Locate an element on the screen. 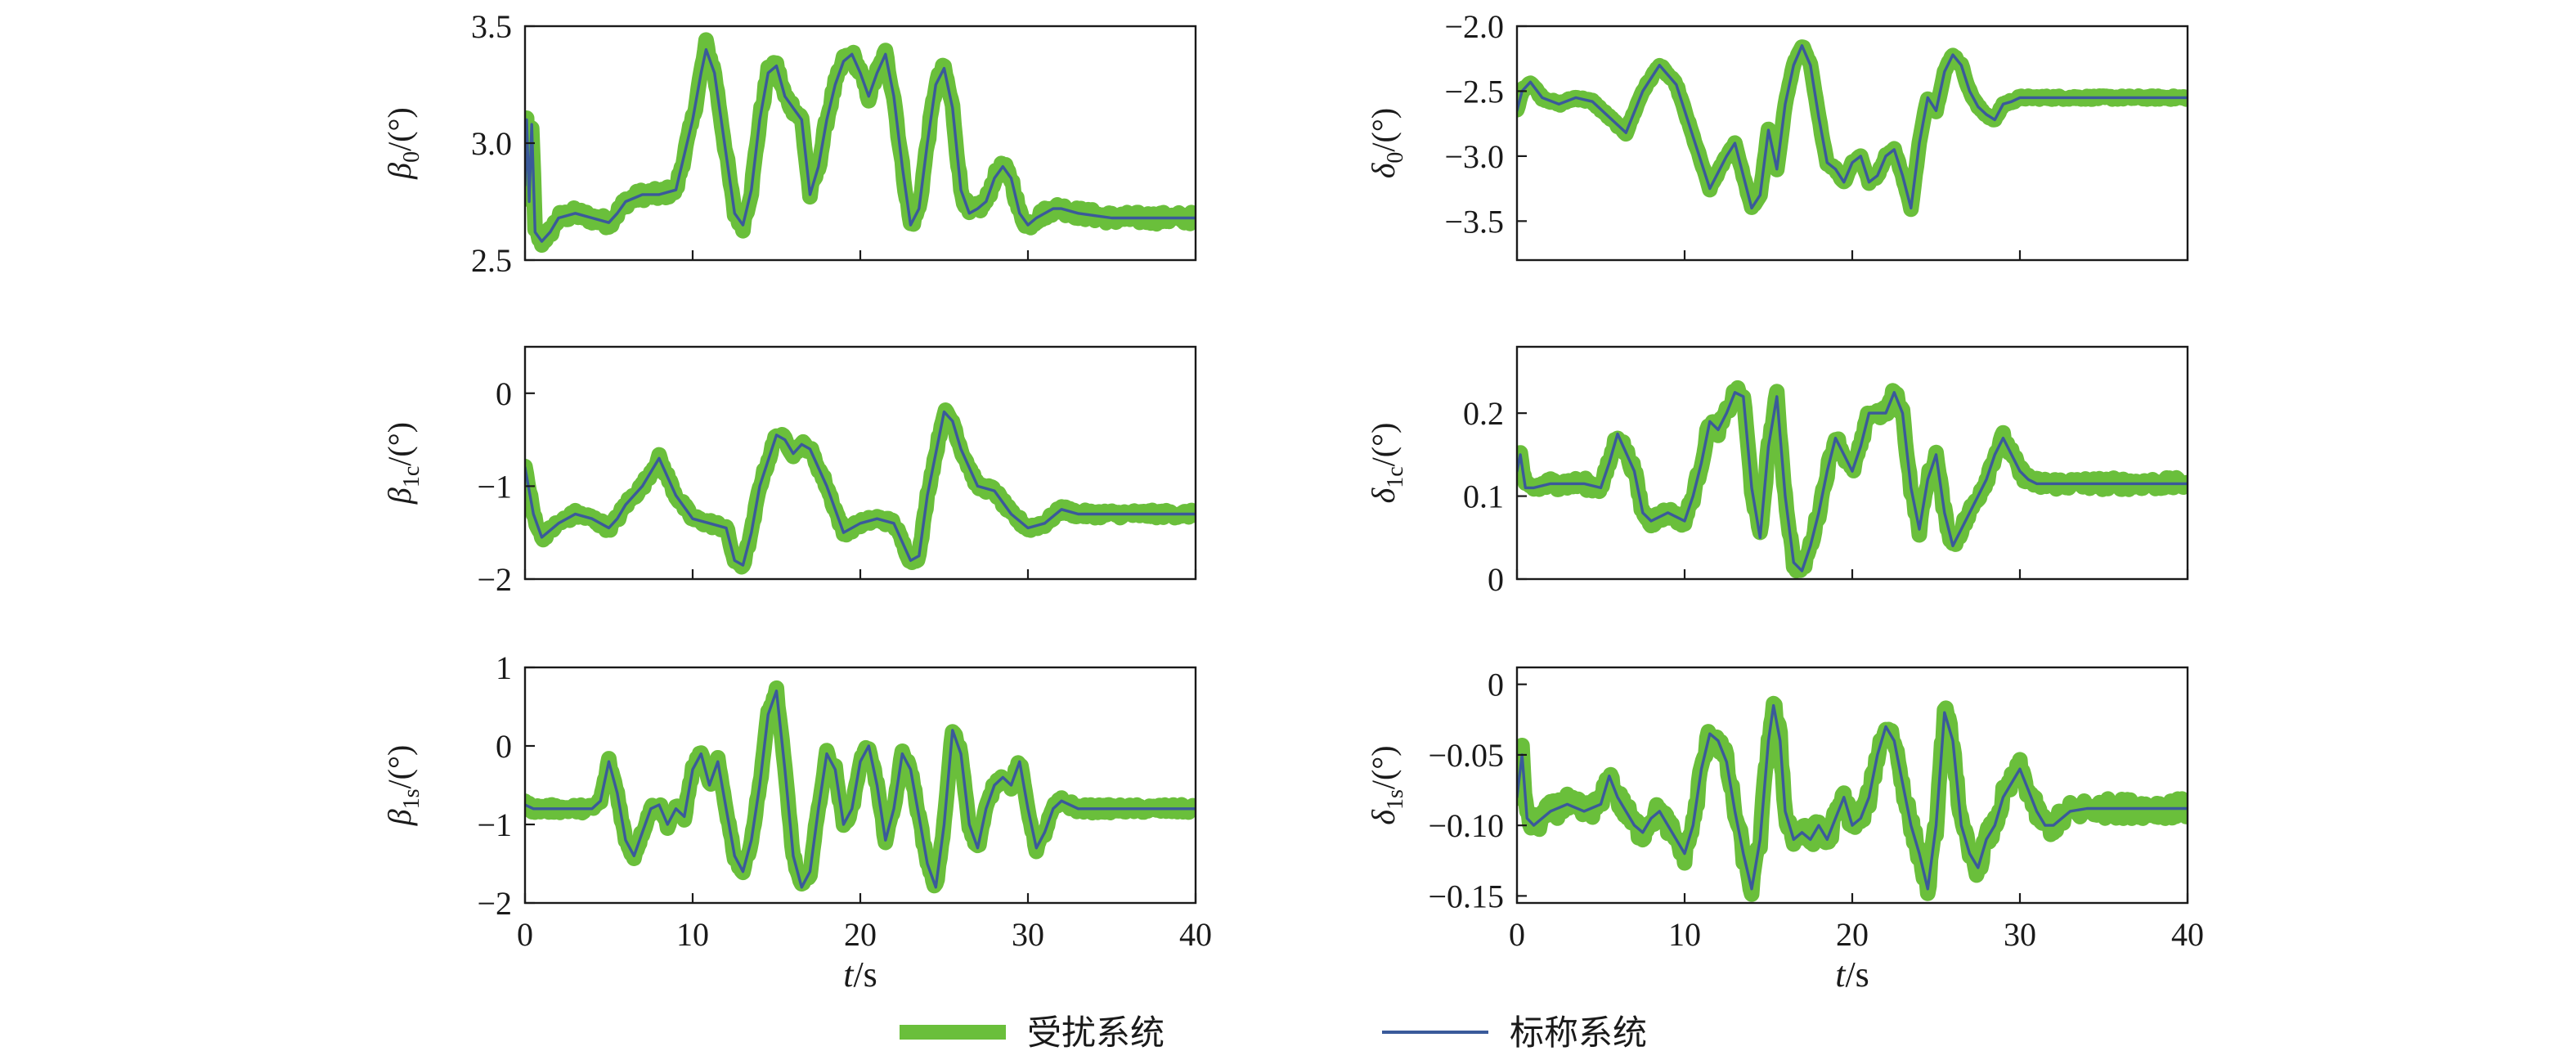 Image resolution: width=2576 pixels, height=1060 pixels. series-nominal-beta1s is located at coordinates (861, 789).